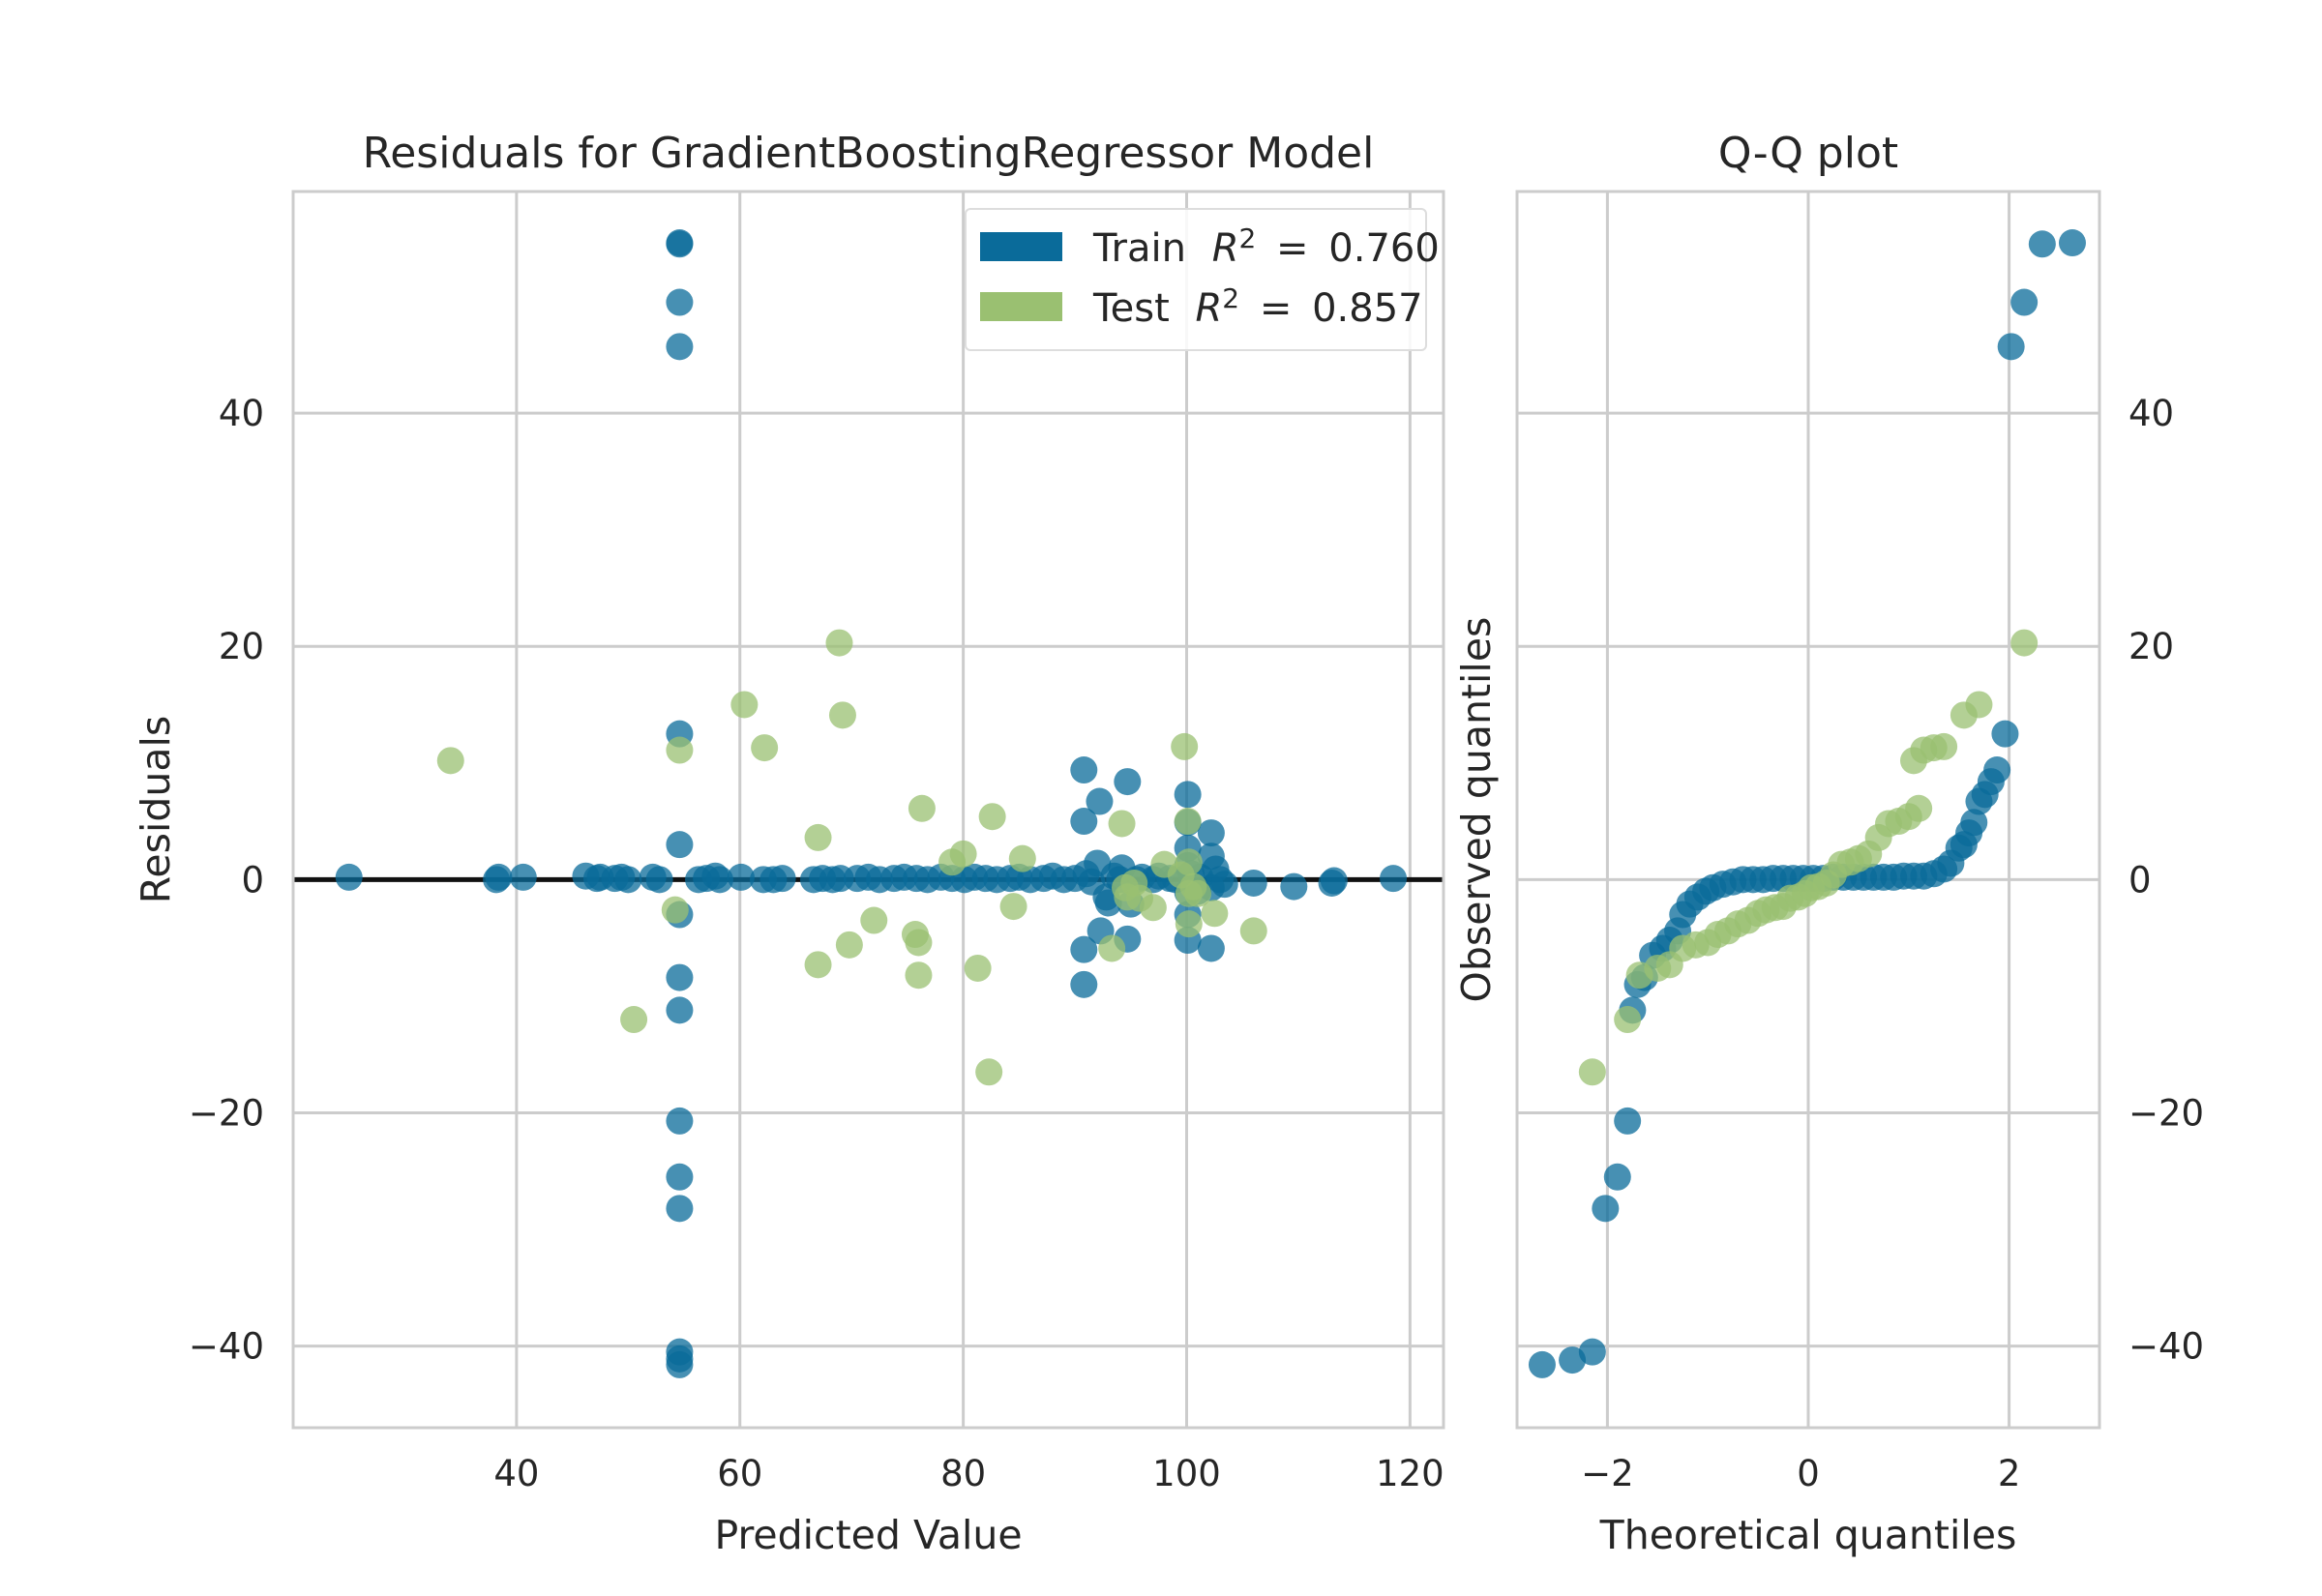 The height and width of the screenshot is (1596, 2322). What do you see at coordinates (1292, 248) in the screenshot?
I see `legend-train-equals: =` at bounding box center [1292, 248].